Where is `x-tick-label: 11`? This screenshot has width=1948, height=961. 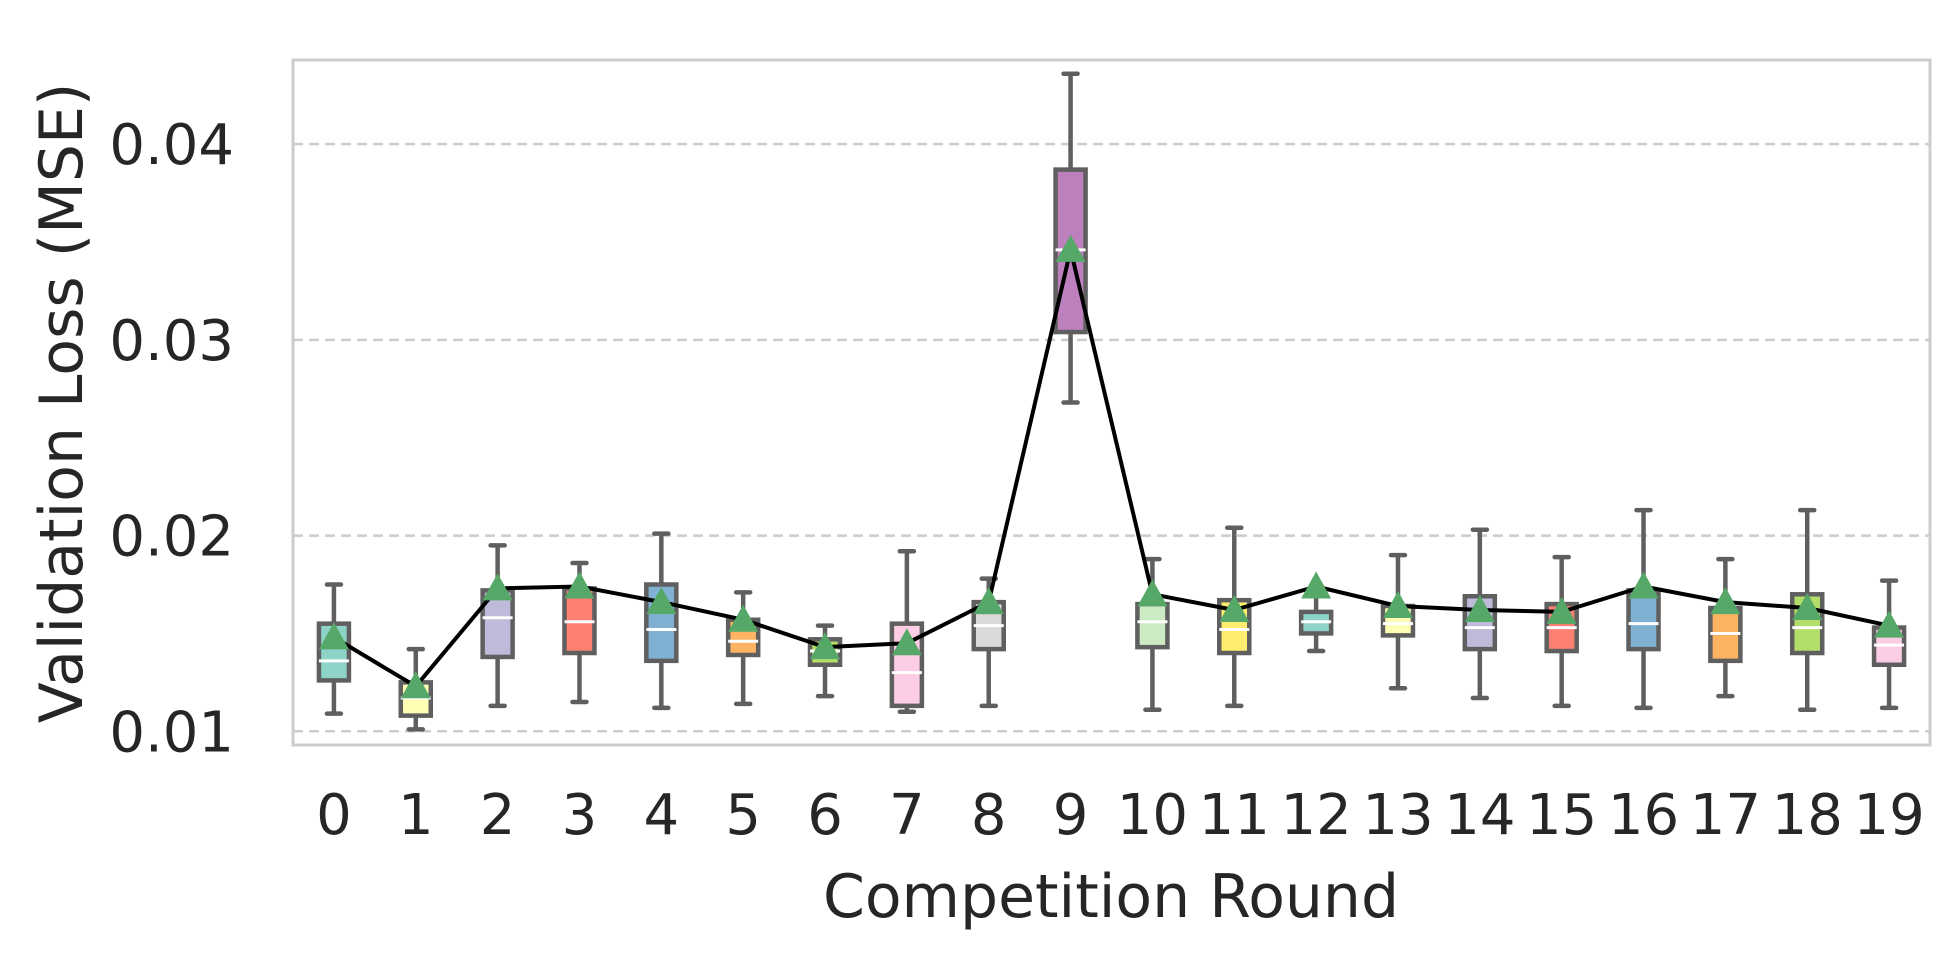 x-tick-label: 11 is located at coordinates (1234, 815).